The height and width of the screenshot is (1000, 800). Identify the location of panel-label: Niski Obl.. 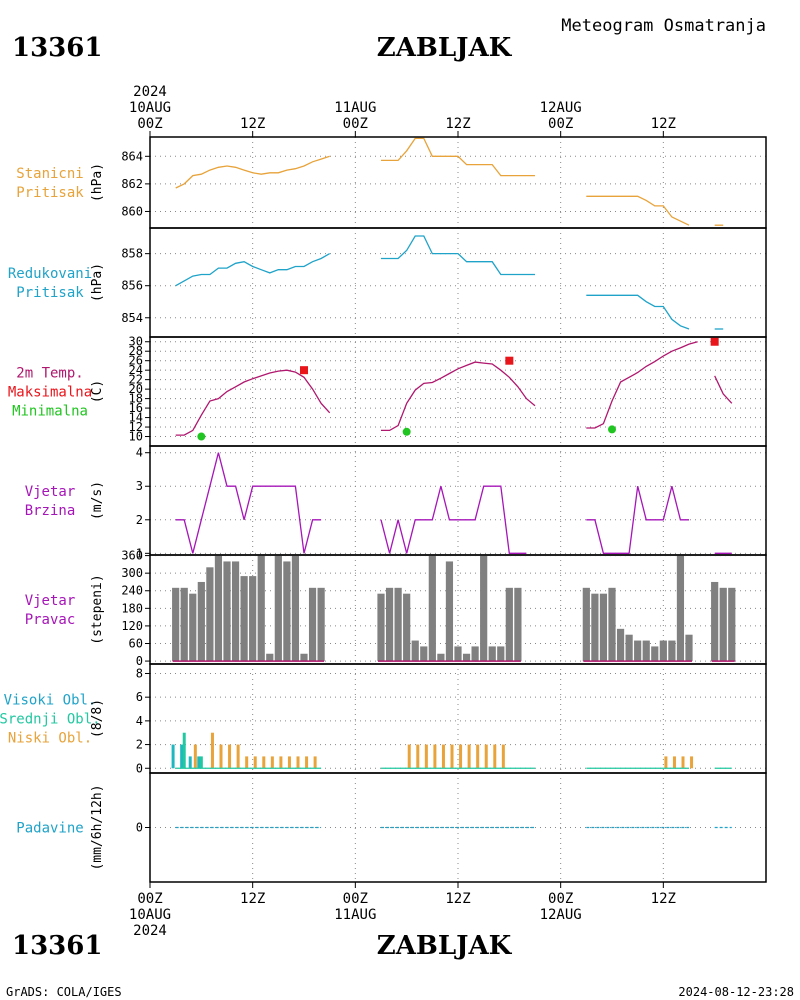
(50, 739).